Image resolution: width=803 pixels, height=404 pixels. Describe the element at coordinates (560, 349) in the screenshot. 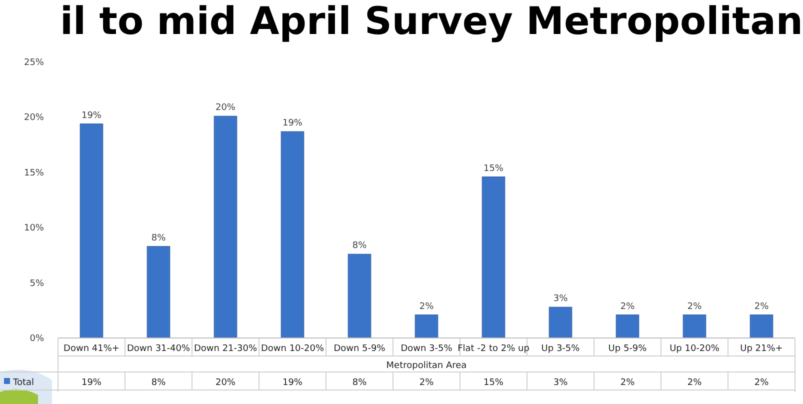

I see `x-tick-label: Up 3-5%` at that location.